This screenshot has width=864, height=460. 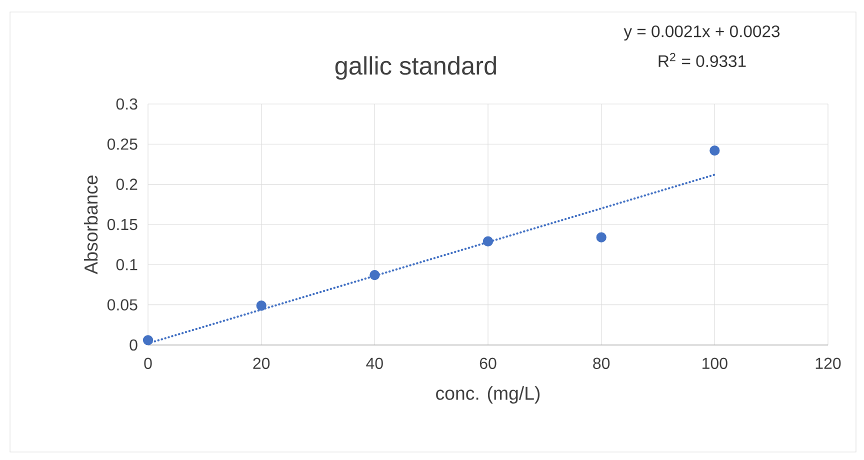 I want to click on y-tick-label: 0.25, so click(x=122, y=144).